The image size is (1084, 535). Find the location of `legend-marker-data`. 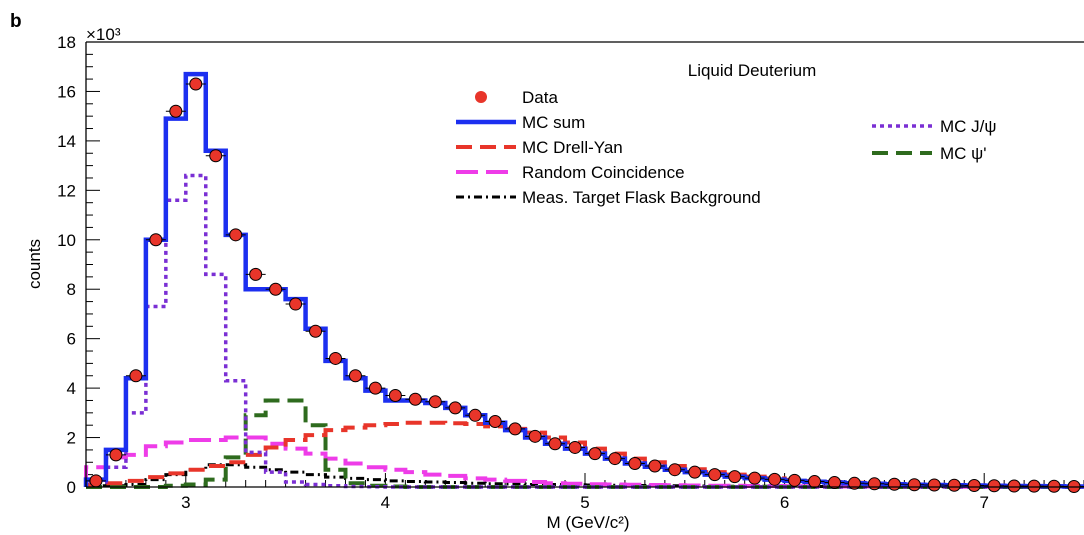

legend-marker-data is located at coordinates (481, 97).